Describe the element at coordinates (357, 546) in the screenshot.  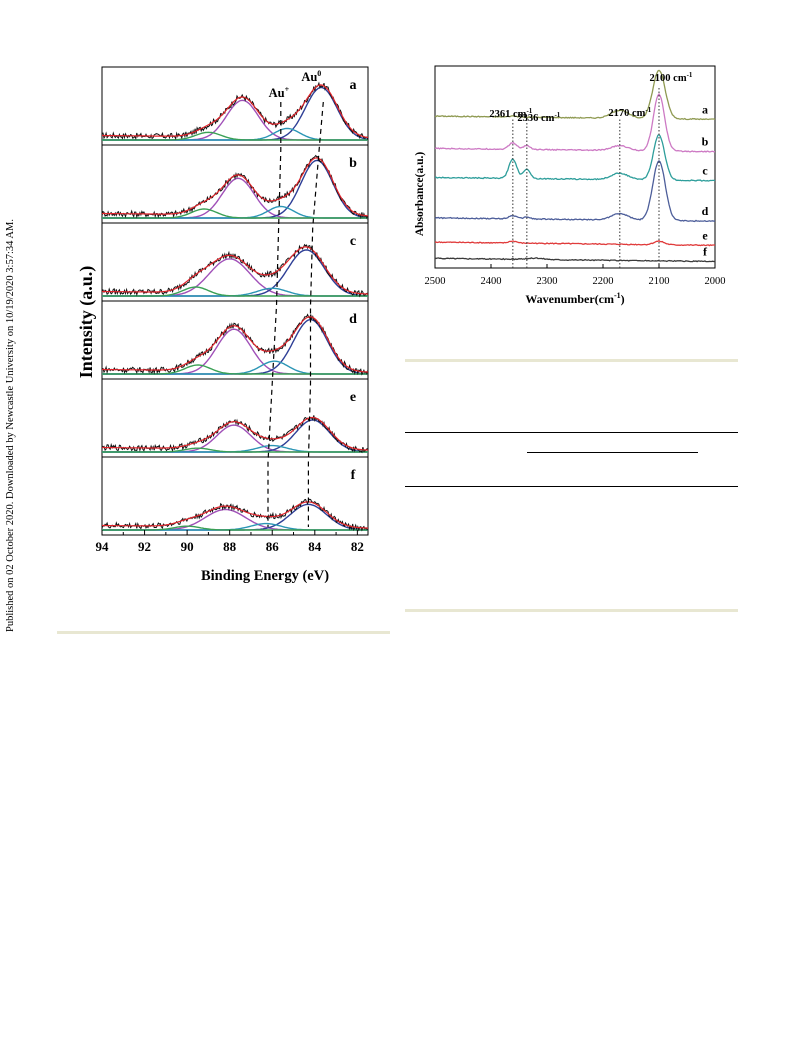
I see `xps-x-tick-label: 82` at that location.